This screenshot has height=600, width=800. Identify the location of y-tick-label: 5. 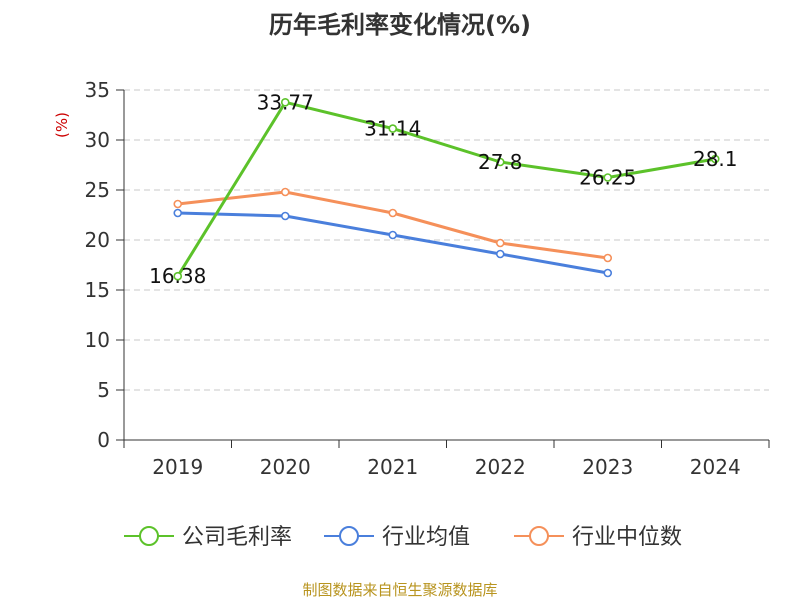
(103, 390).